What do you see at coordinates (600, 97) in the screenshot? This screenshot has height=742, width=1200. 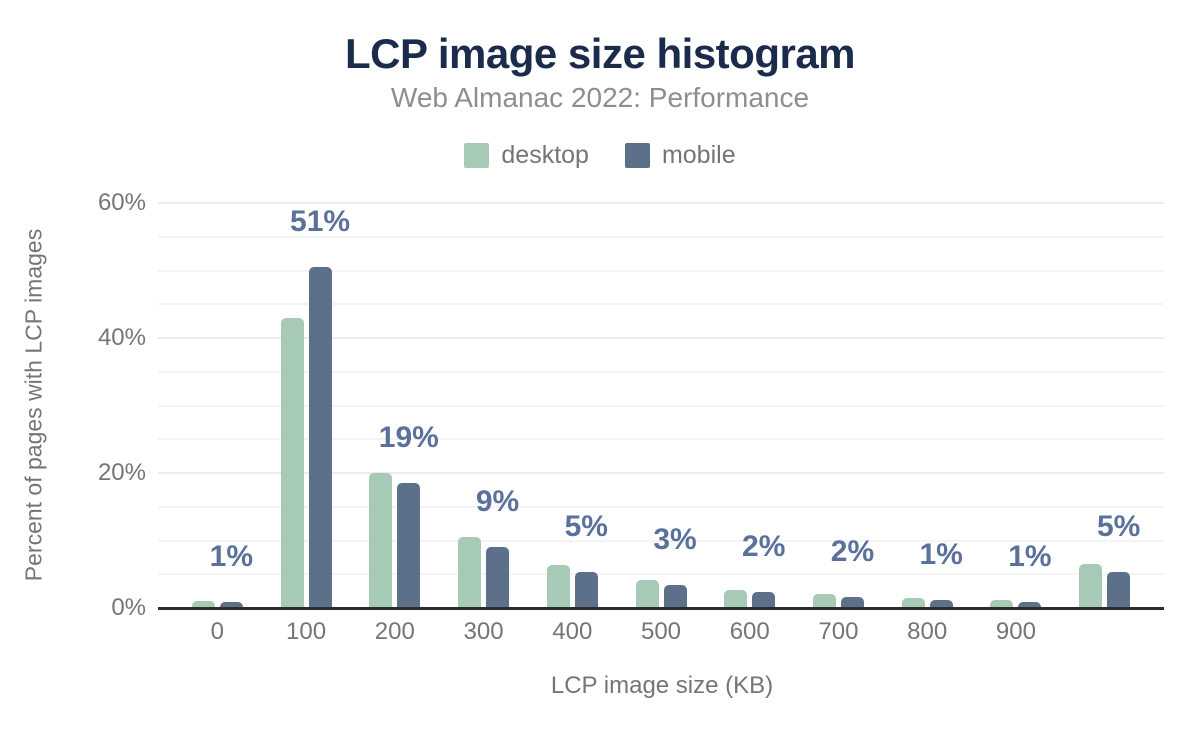 I see `chart-subtitle: Web Almanac 2022: Performance` at bounding box center [600, 97].